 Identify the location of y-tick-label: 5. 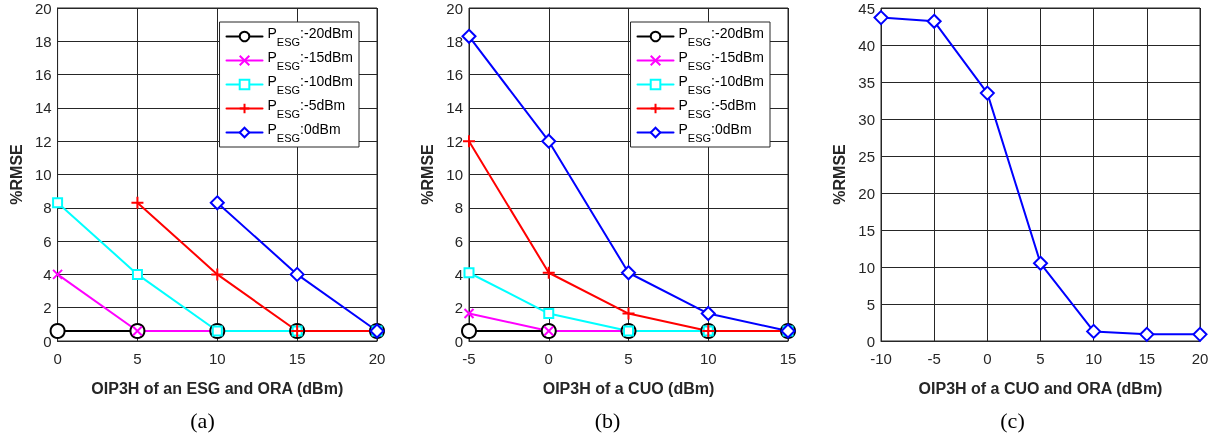
(870, 304).